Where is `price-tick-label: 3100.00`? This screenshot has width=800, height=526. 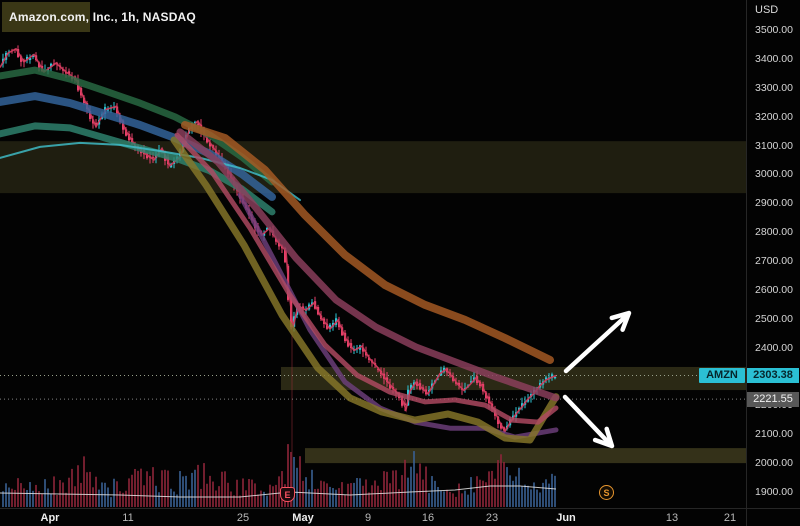
price-tick-label: 3100.00 is located at coordinates (774, 145).